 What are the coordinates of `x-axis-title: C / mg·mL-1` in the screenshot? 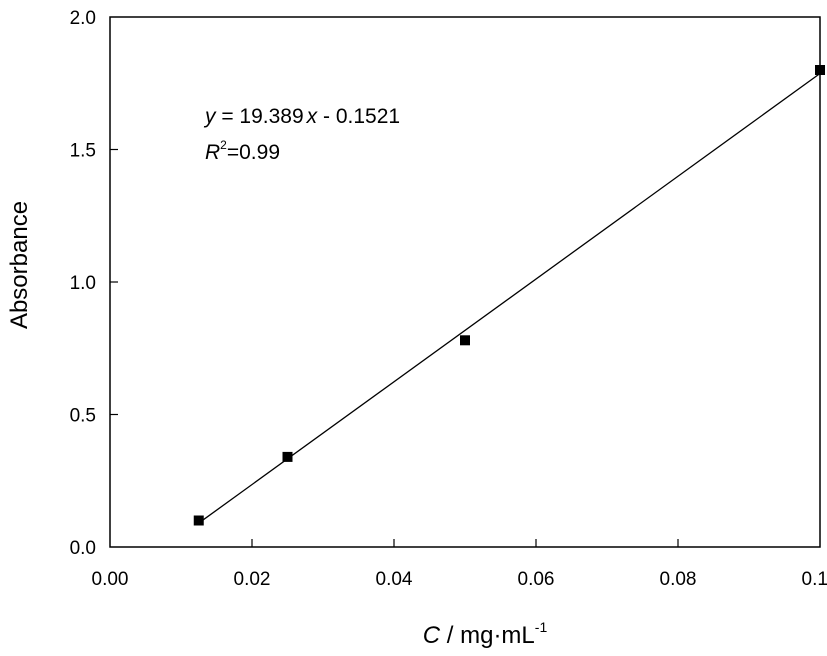 It's located at (485, 634).